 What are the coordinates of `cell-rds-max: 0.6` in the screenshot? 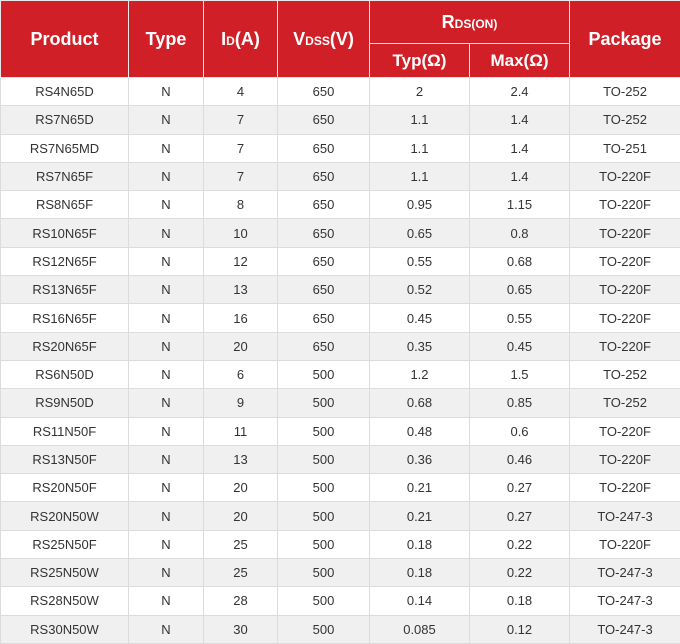 It's located at (520, 431).